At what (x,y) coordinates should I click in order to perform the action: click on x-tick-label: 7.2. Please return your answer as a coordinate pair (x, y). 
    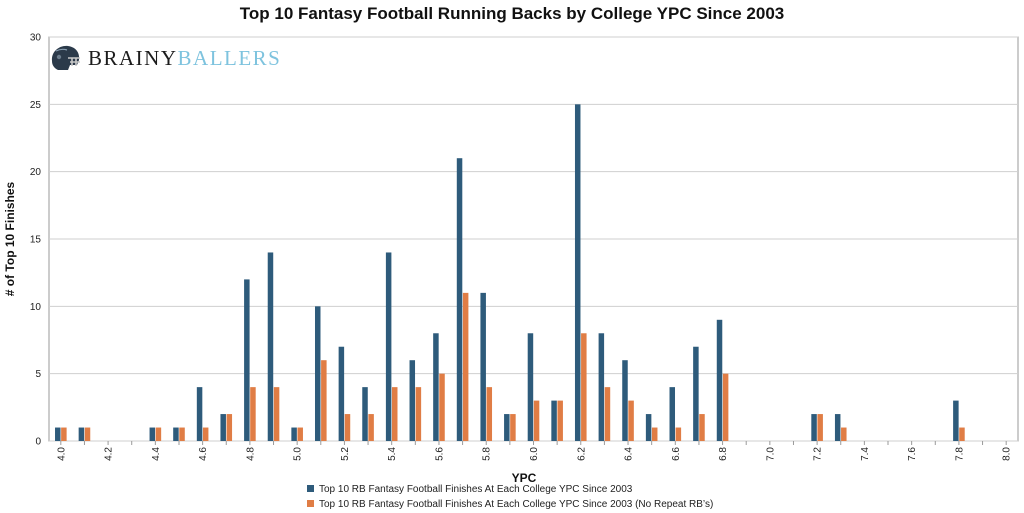
    Looking at the image, I should click on (818, 454).